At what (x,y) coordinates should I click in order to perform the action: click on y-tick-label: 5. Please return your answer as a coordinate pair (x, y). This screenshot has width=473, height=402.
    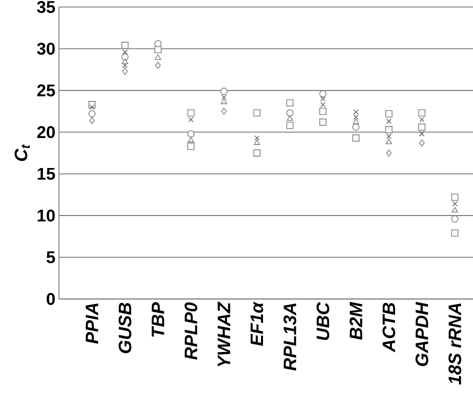
    Looking at the image, I should click on (51, 257).